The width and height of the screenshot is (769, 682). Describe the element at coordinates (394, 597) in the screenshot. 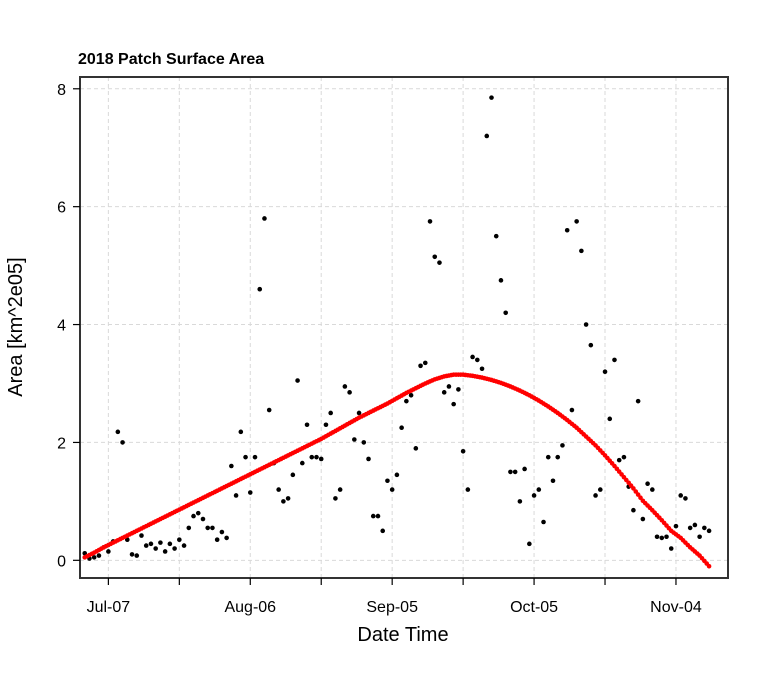

I see `x-axis: Jul-07 Aug-06 Sep-05 Oct-05 Nov-04` at that location.